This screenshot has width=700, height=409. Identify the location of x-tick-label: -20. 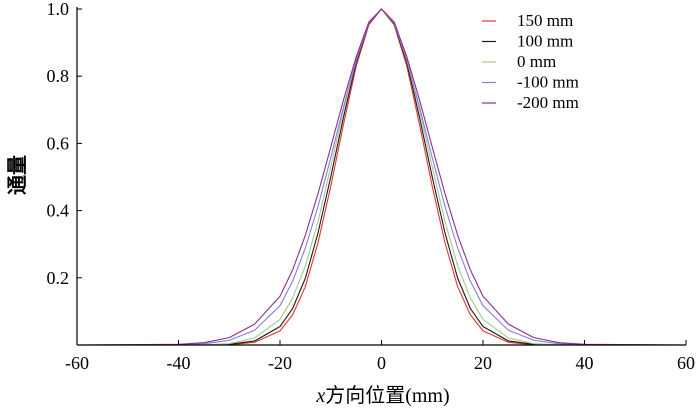
(280, 363).